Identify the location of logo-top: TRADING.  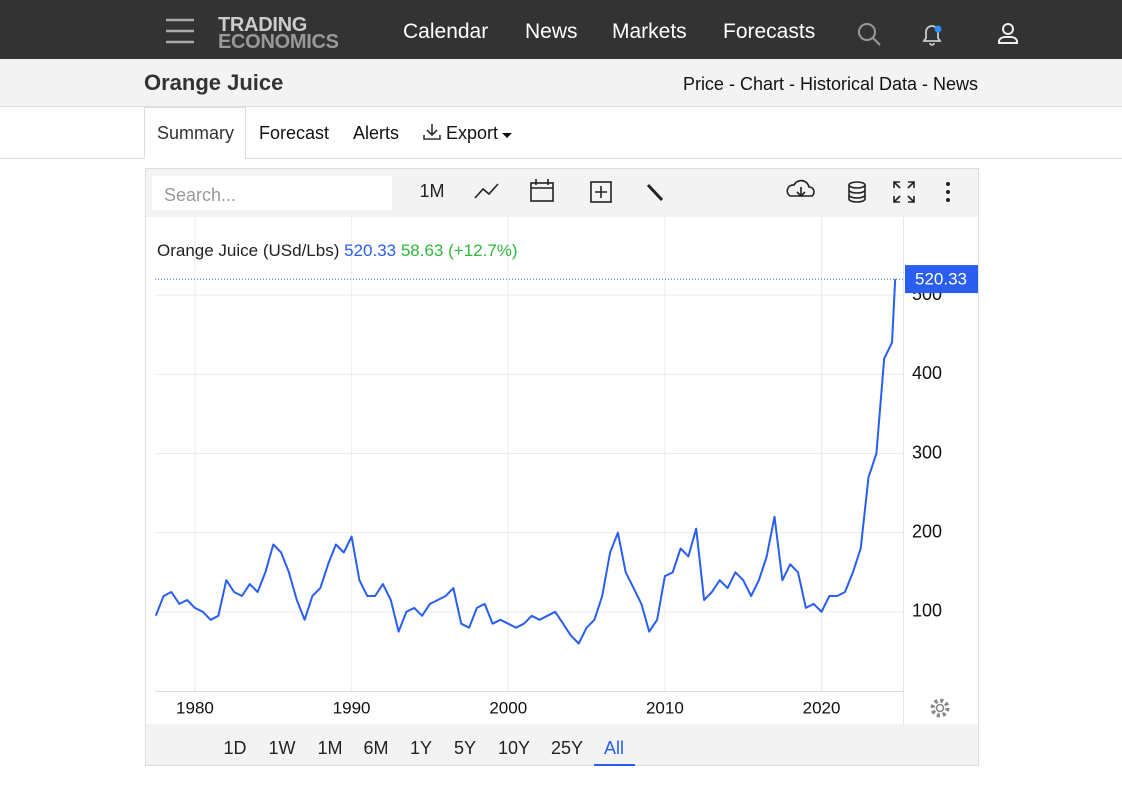
(263, 25).